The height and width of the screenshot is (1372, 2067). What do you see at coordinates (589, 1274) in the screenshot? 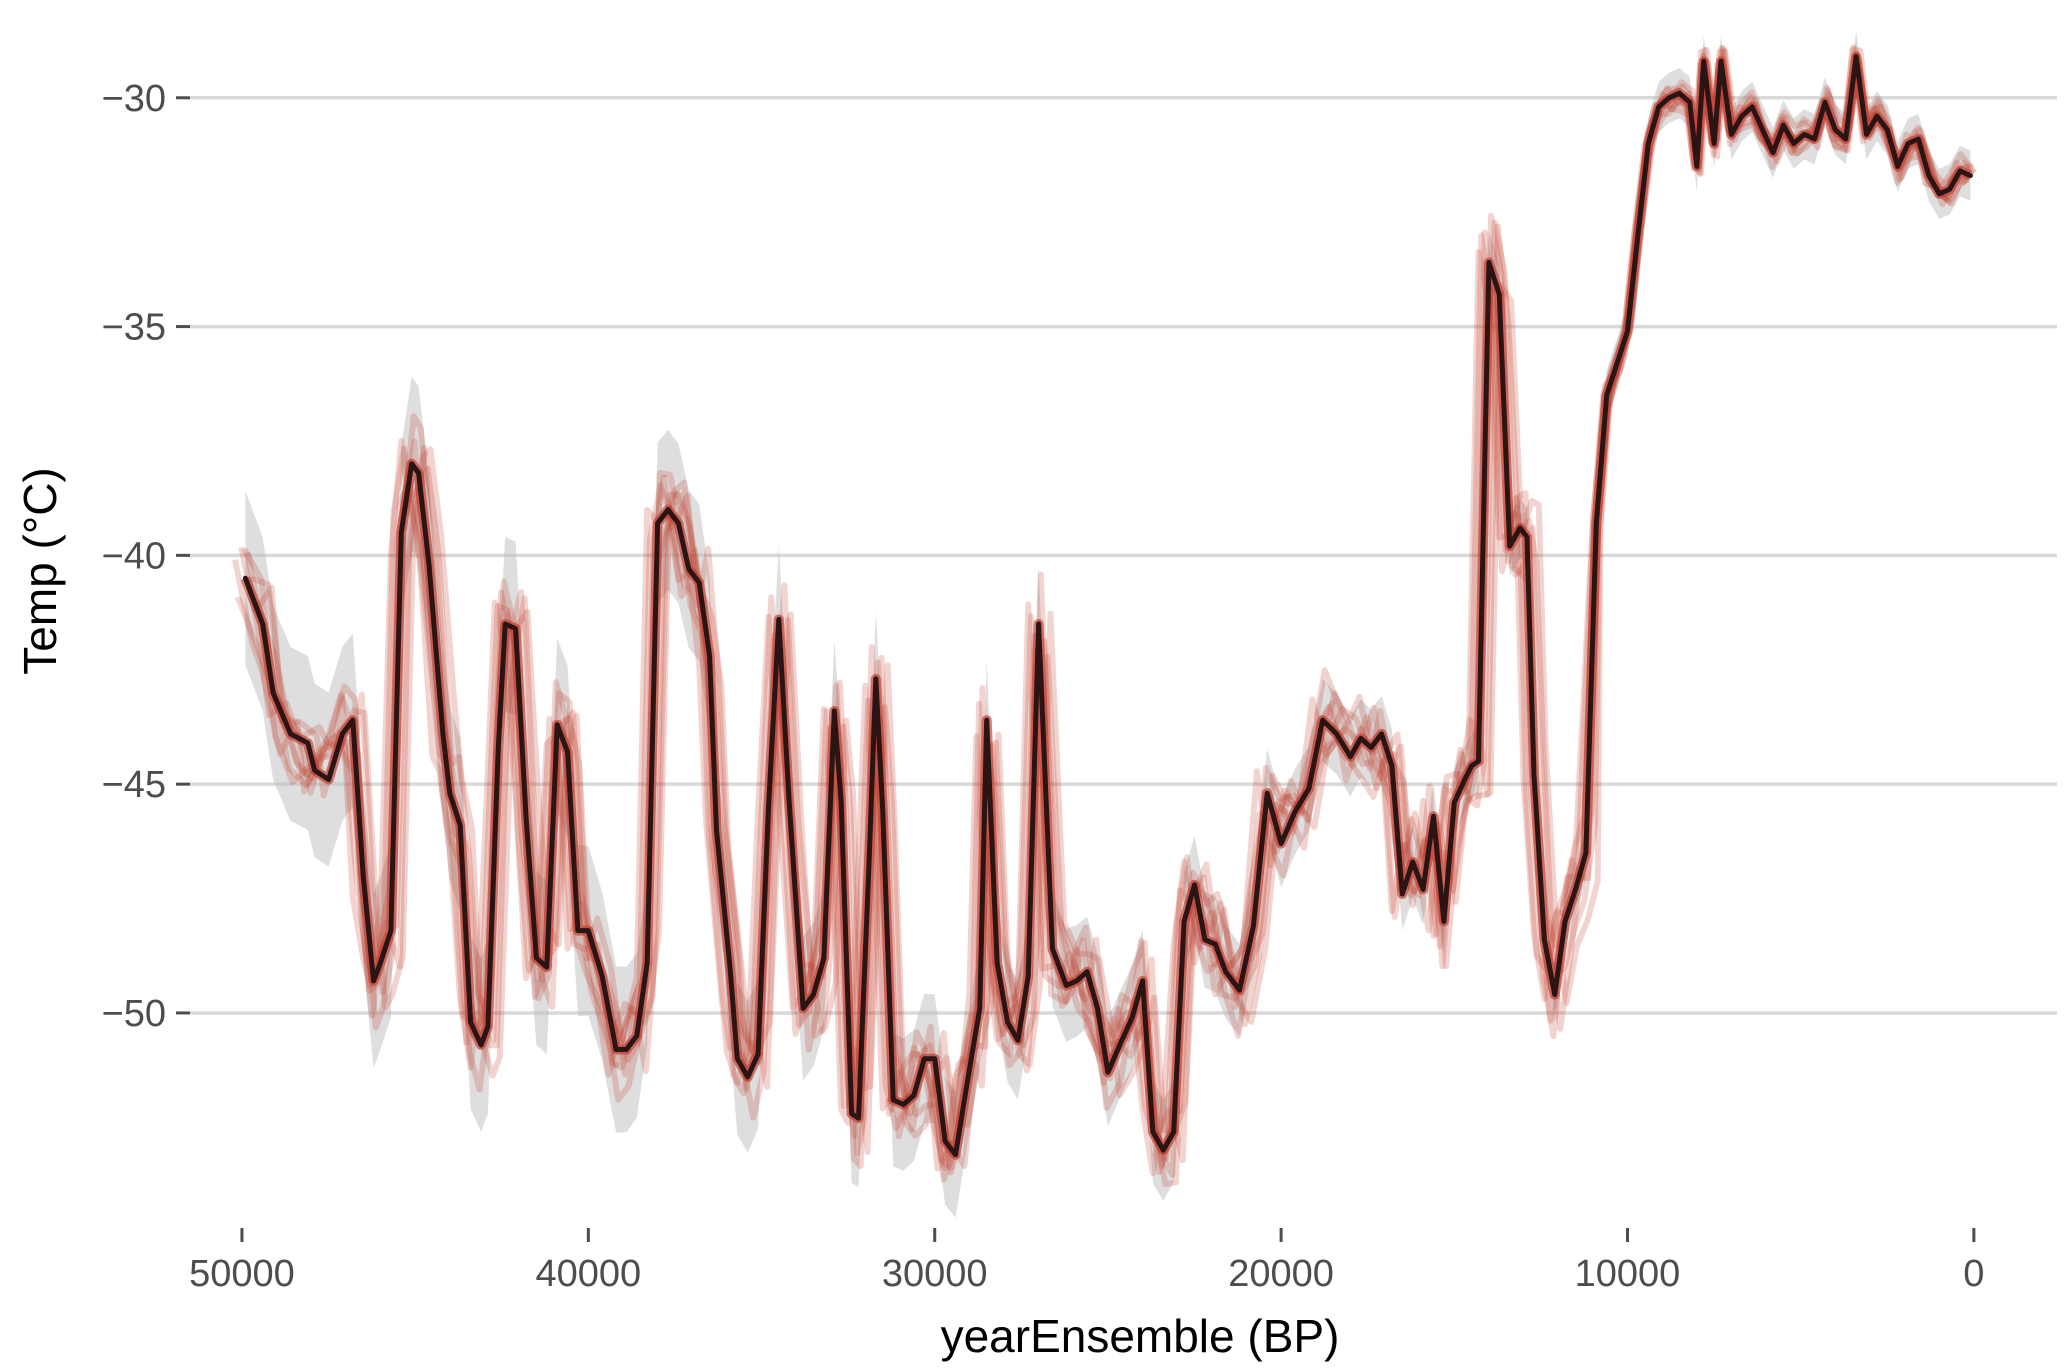
I see `x-tick-label: 40000` at bounding box center [589, 1274].